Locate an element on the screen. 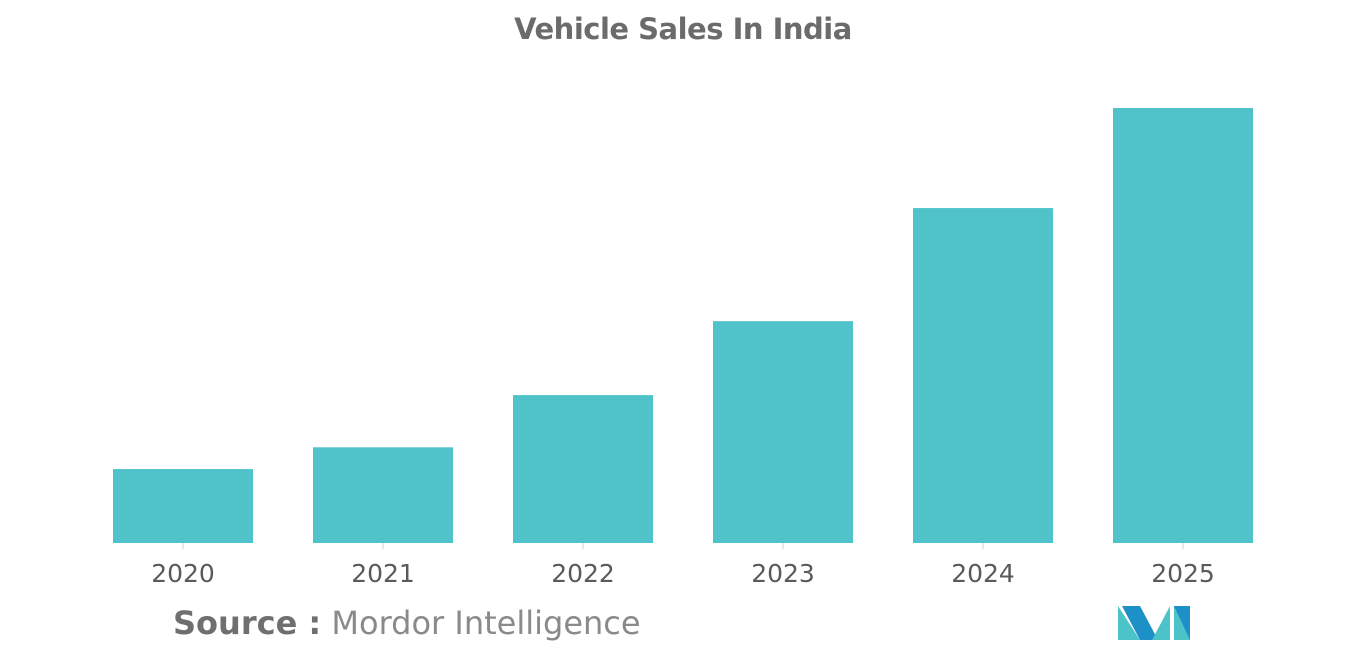 The height and width of the screenshot is (655, 1366). x-tick-label-2024: 2024 is located at coordinates (983, 573).